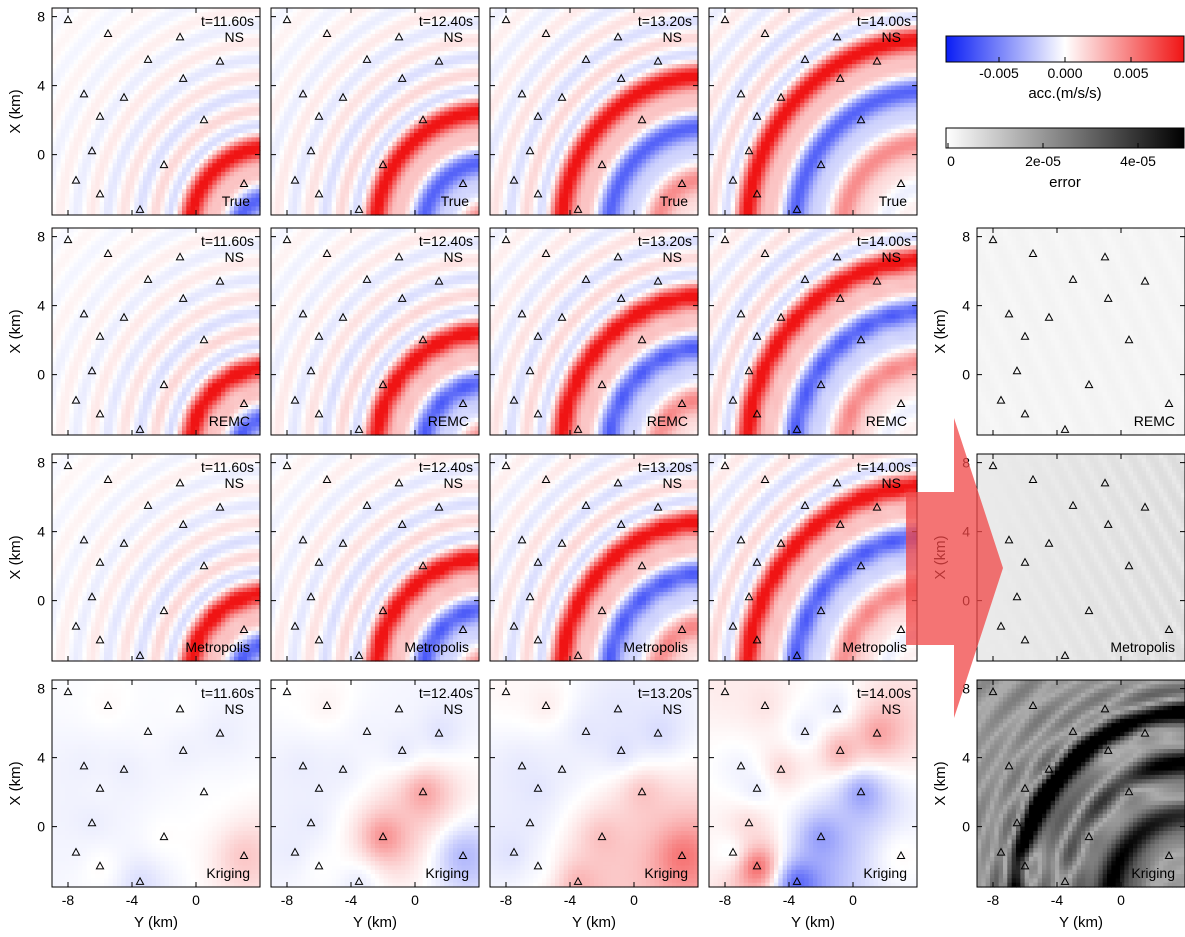 This screenshot has width=1185, height=937. What do you see at coordinates (951, 161) in the screenshot?
I see `colorbar-error-tick: 0` at bounding box center [951, 161].